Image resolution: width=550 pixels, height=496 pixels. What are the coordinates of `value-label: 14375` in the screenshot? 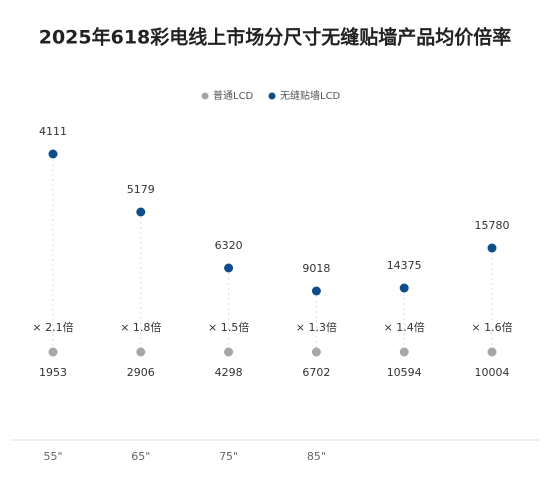 It's located at (404, 265).